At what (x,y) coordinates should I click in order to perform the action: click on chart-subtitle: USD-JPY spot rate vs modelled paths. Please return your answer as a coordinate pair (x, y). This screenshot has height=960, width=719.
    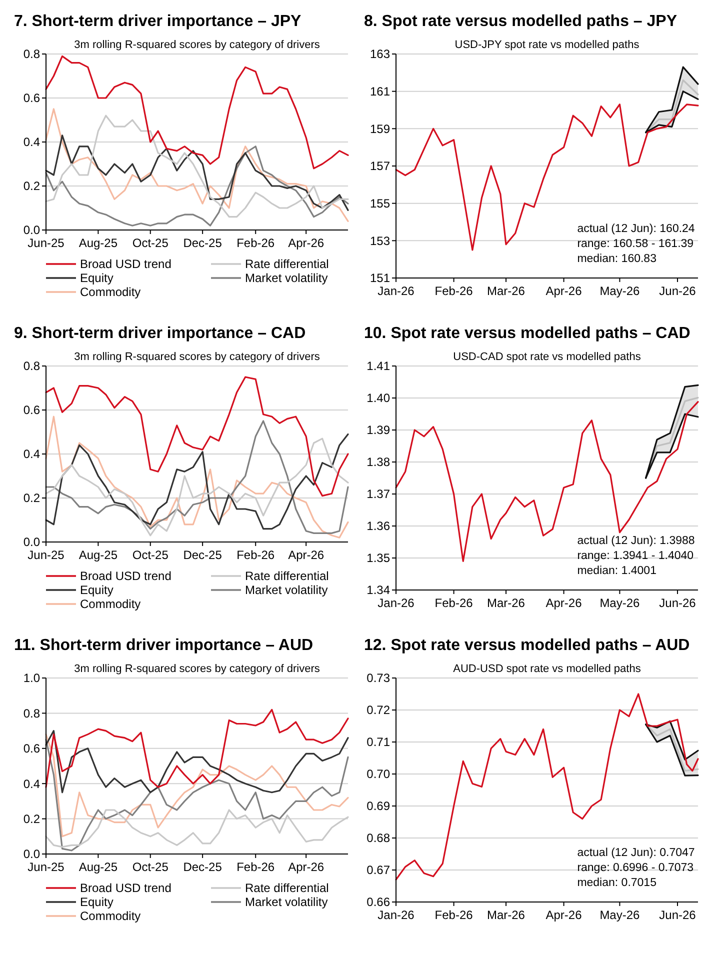
    Looking at the image, I should click on (547, 45).